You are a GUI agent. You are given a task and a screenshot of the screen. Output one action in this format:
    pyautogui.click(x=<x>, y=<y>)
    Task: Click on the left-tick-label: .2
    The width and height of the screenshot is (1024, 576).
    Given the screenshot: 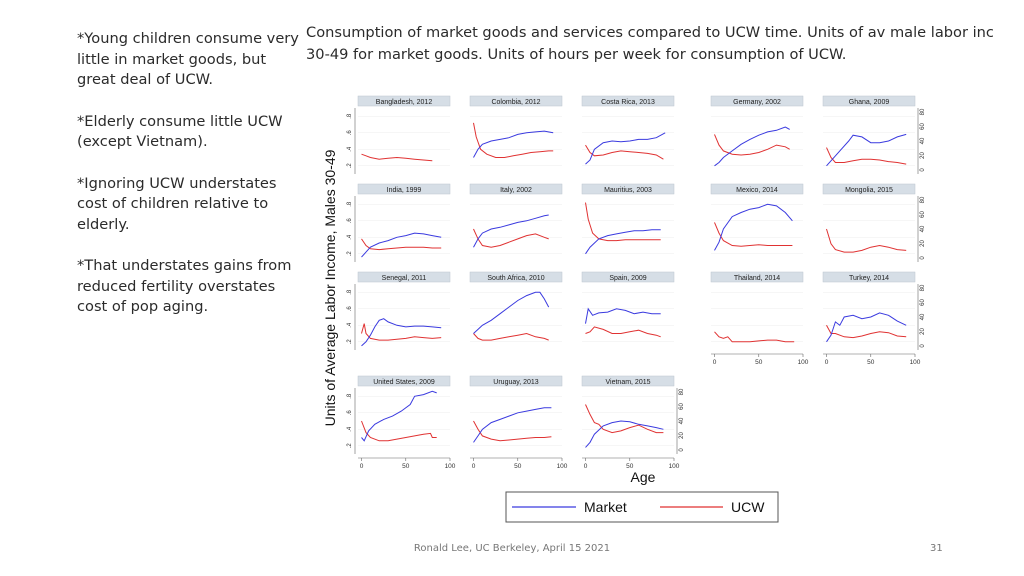 What is the action you would take?
    pyautogui.click(x=350, y=342)
    